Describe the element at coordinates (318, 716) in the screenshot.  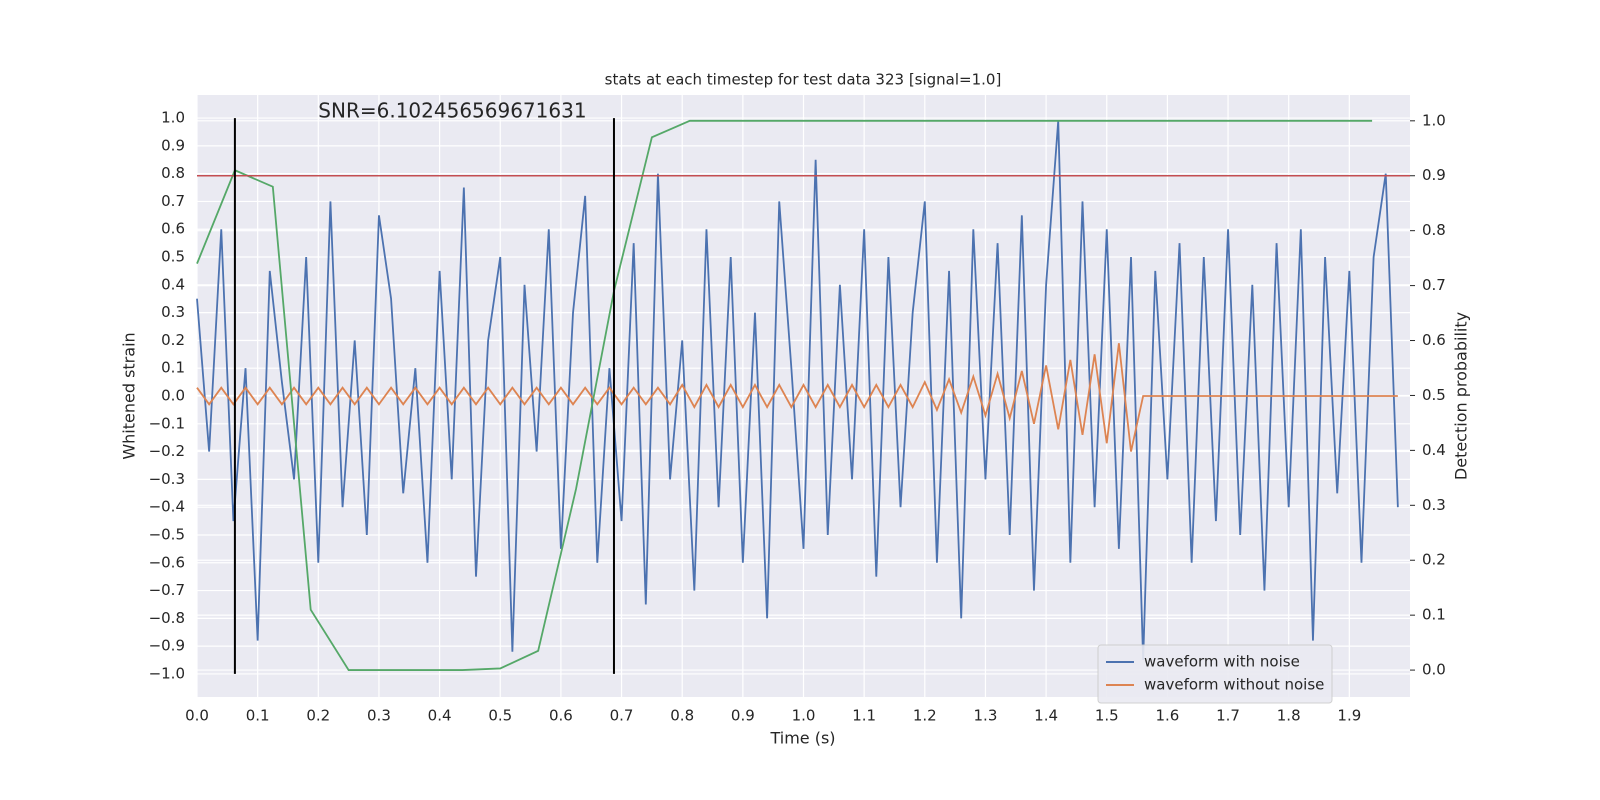
I see `x-tick-label: 0.2` at that location.